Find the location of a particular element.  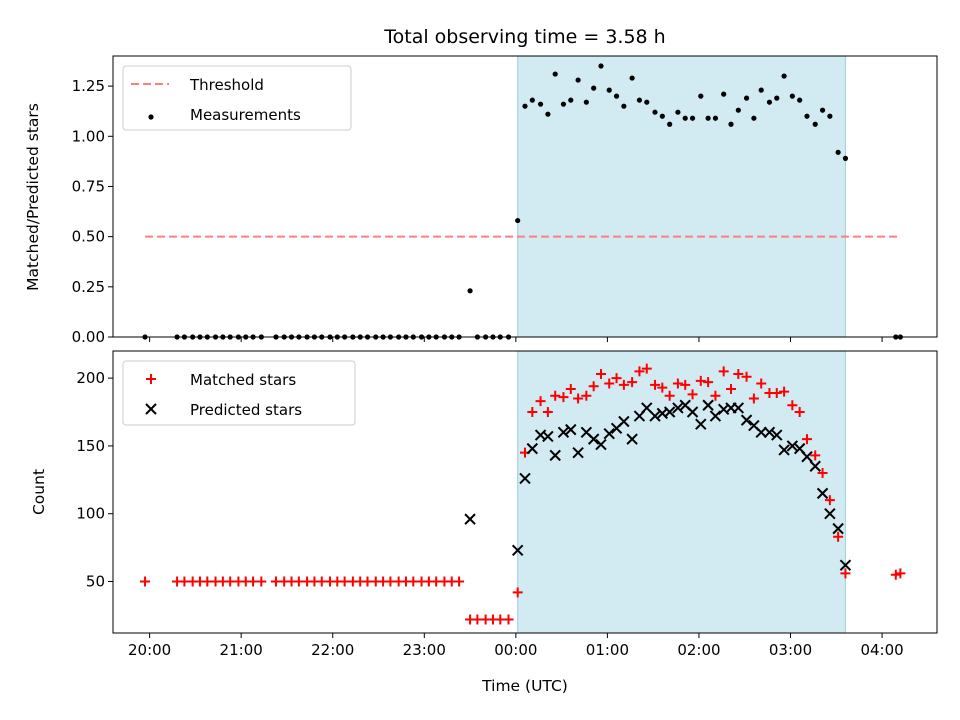

y-tick-label: 200 is located at coordinates (90, 378).